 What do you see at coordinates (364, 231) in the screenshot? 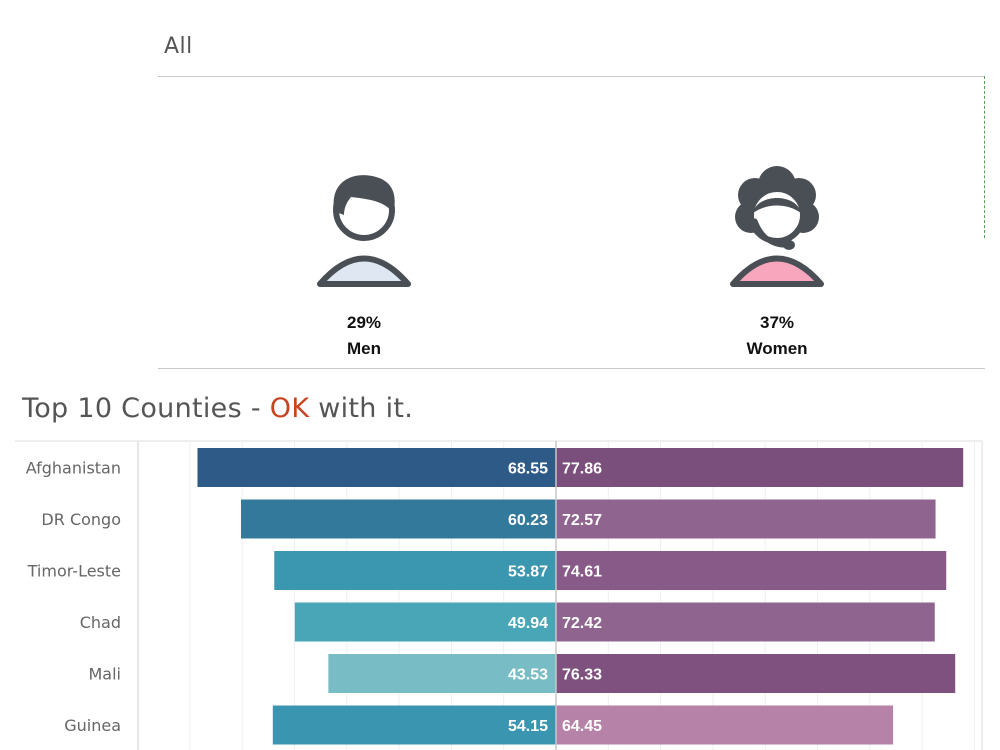
I see `man-avatar-icon` at bounding box center [364, 231].